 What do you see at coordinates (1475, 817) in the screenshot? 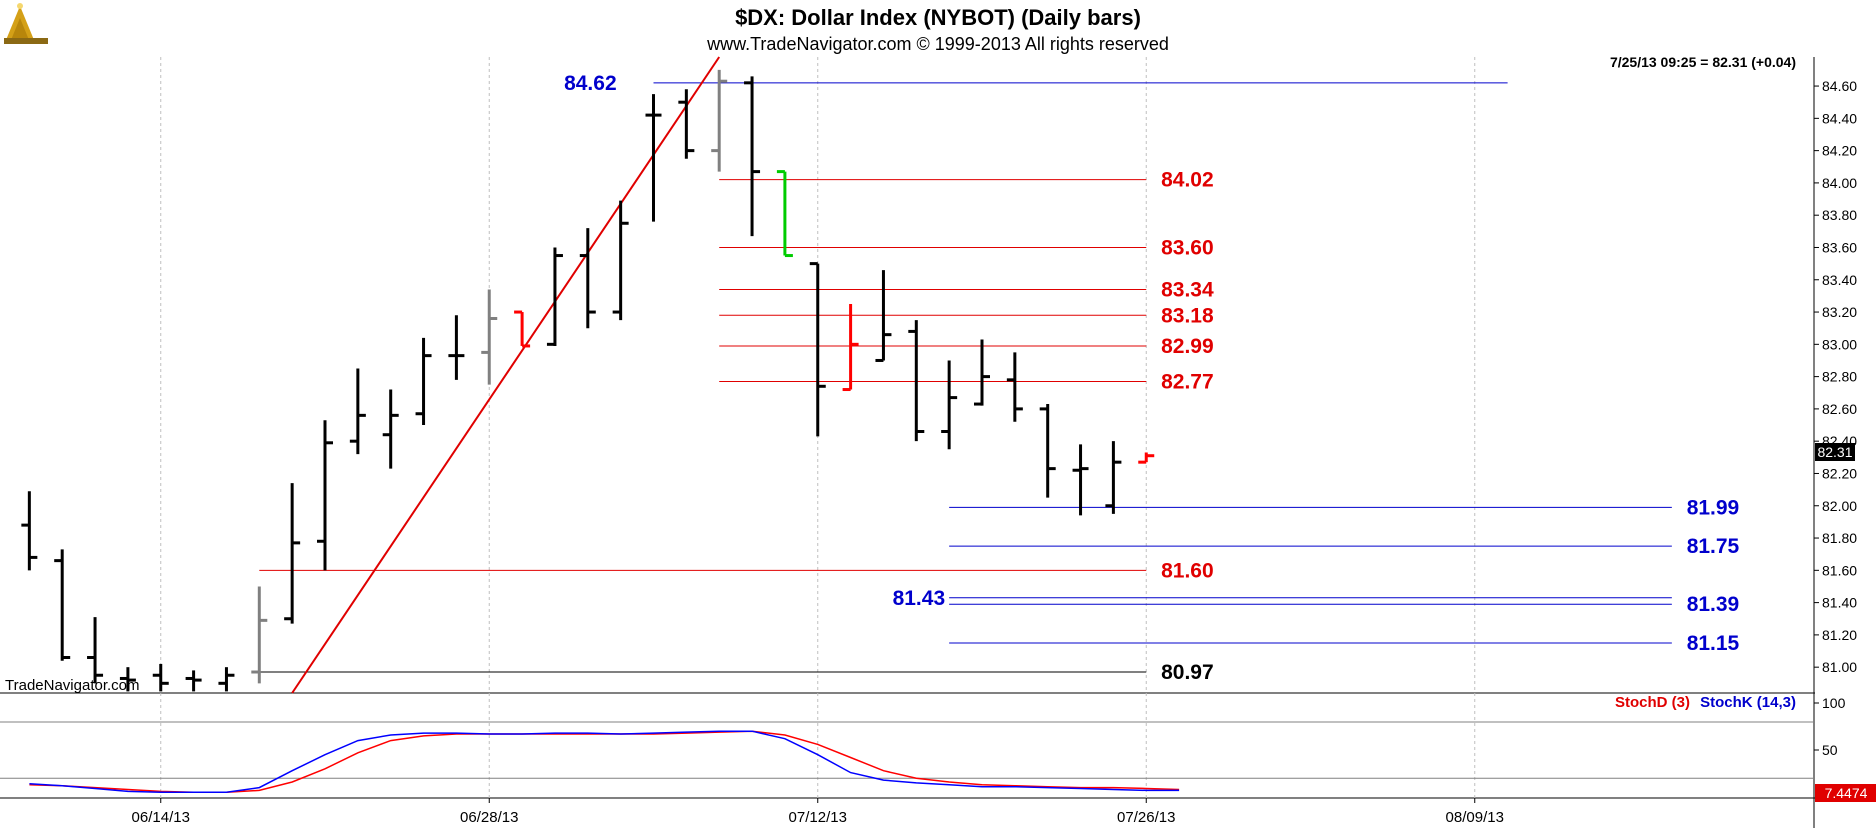
I see `date-tick-label: 08/09/13` at bounding box center [1475, 817].